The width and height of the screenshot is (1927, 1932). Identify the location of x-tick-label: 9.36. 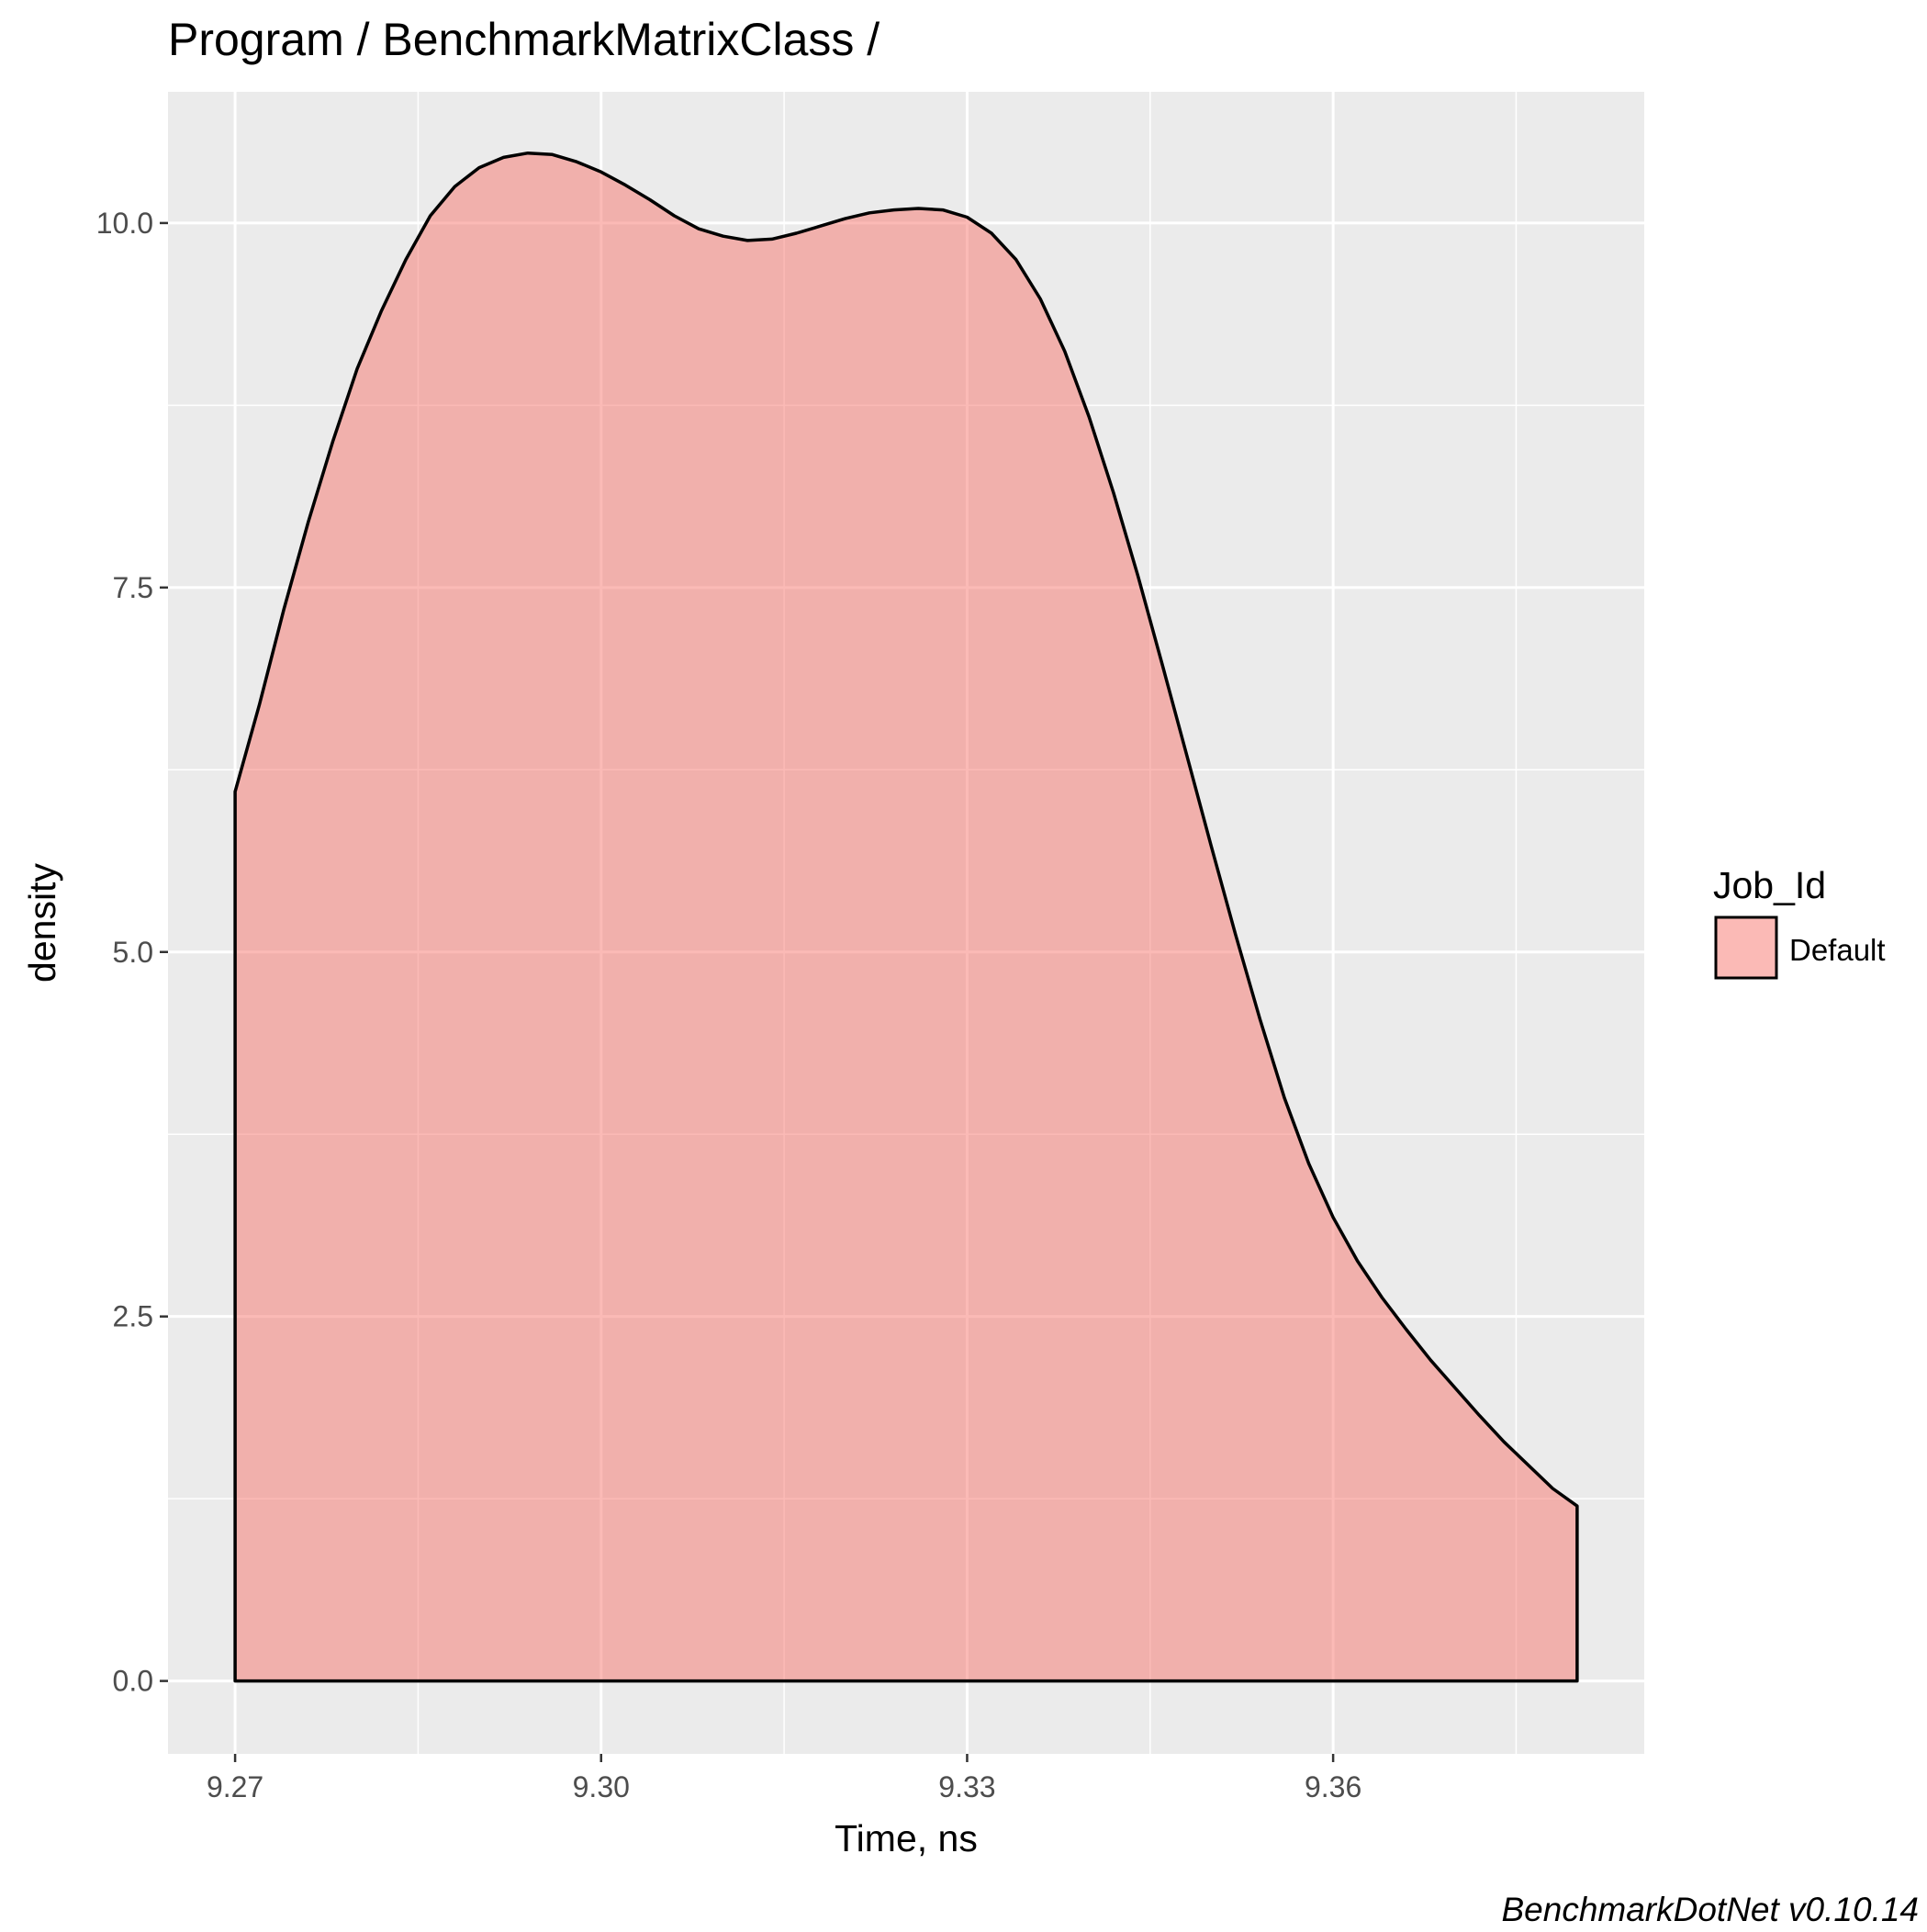
(1333, 1786).